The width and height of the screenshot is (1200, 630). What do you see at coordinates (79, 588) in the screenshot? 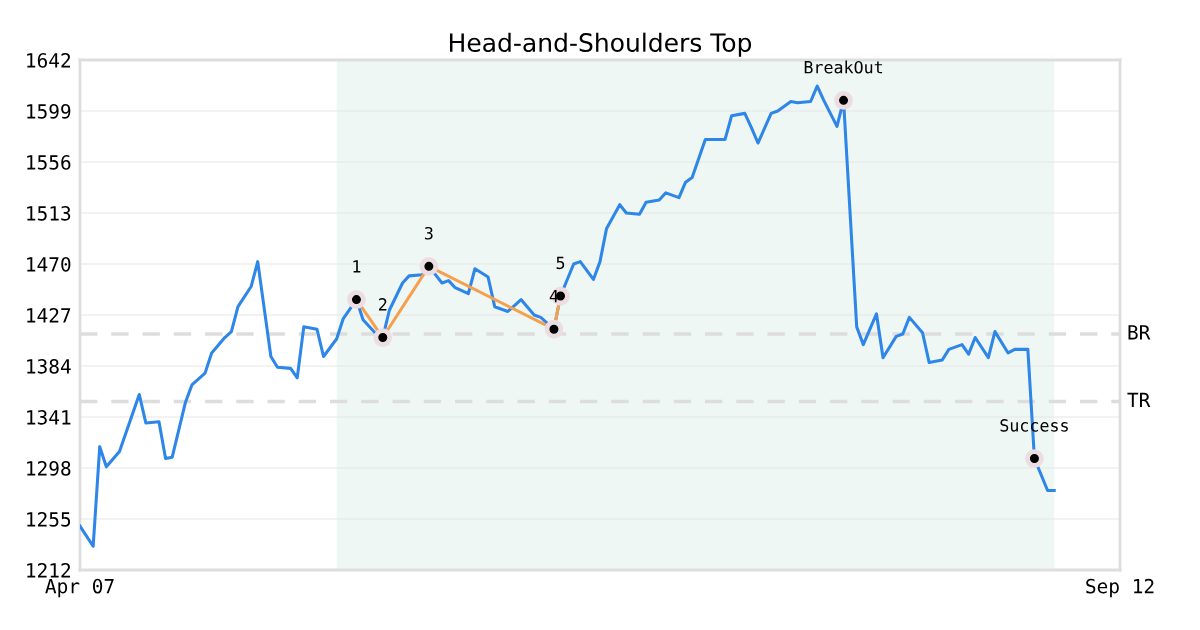
I see `x-tick-label: Apr 07` at bounding box center [79, 588].